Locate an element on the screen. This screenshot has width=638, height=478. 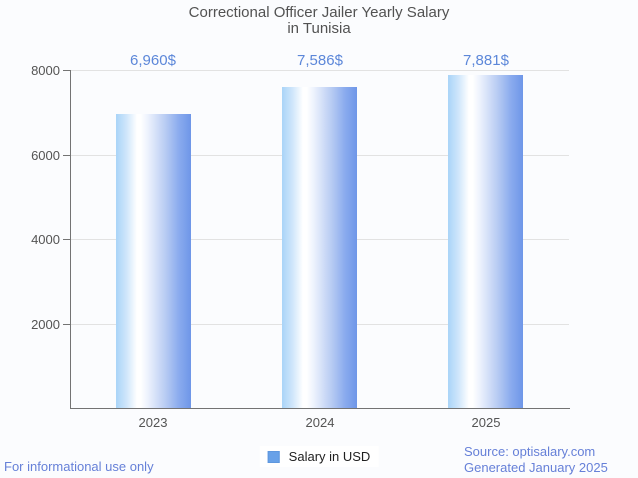
y-axis-label: 6000 is located at coordinates (45, 155).